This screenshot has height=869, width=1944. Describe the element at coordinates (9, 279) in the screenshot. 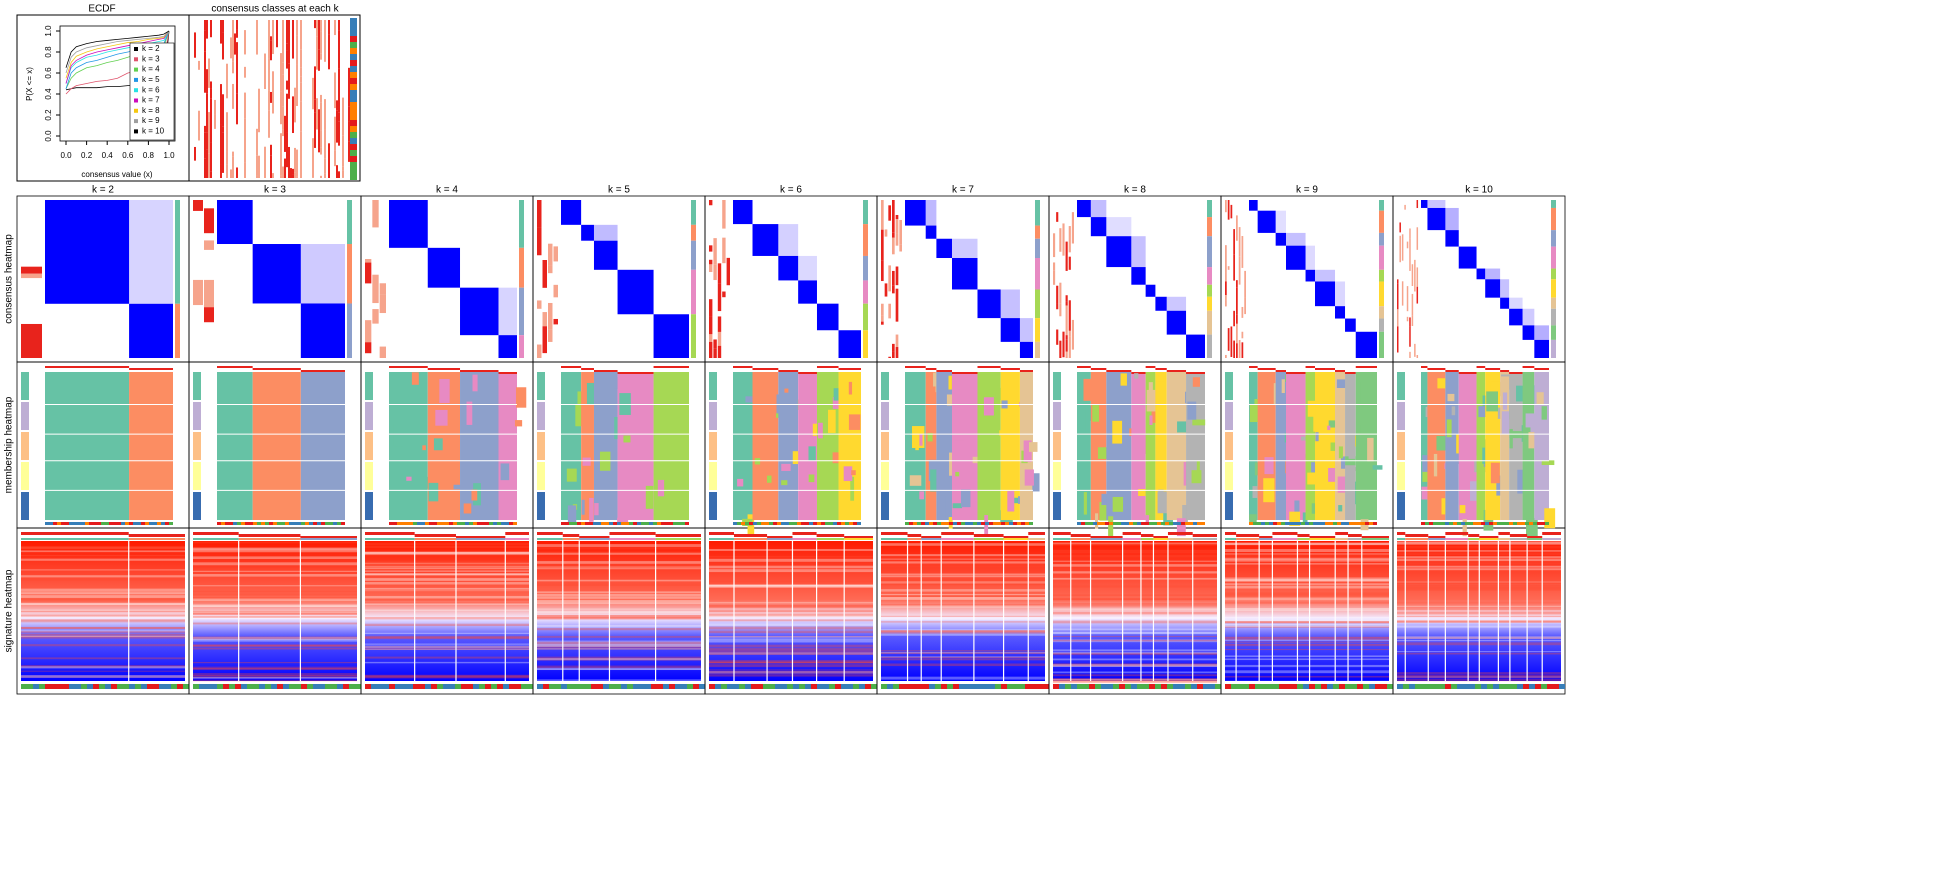

I see `row-label: consensus heatmap` at that location.